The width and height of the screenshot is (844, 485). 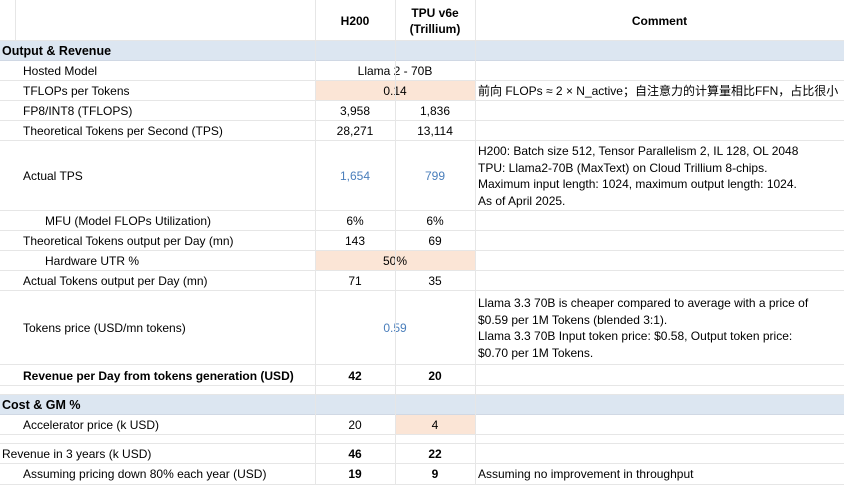 I want to click on pricing-down-h200: 19, so click(x=355, y=474).